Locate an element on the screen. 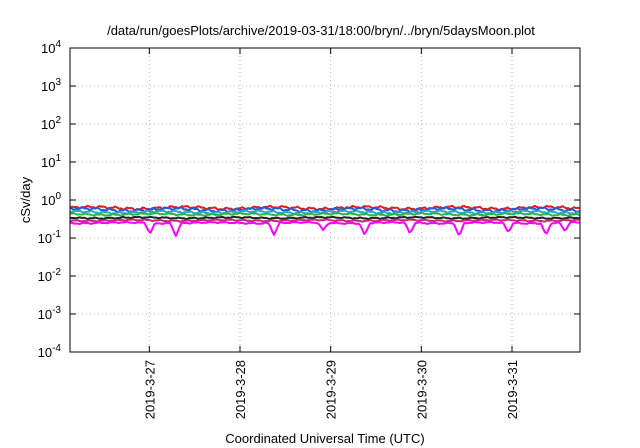  x-tick-label: 2019-3-27 is located at coordinates (149, 389).